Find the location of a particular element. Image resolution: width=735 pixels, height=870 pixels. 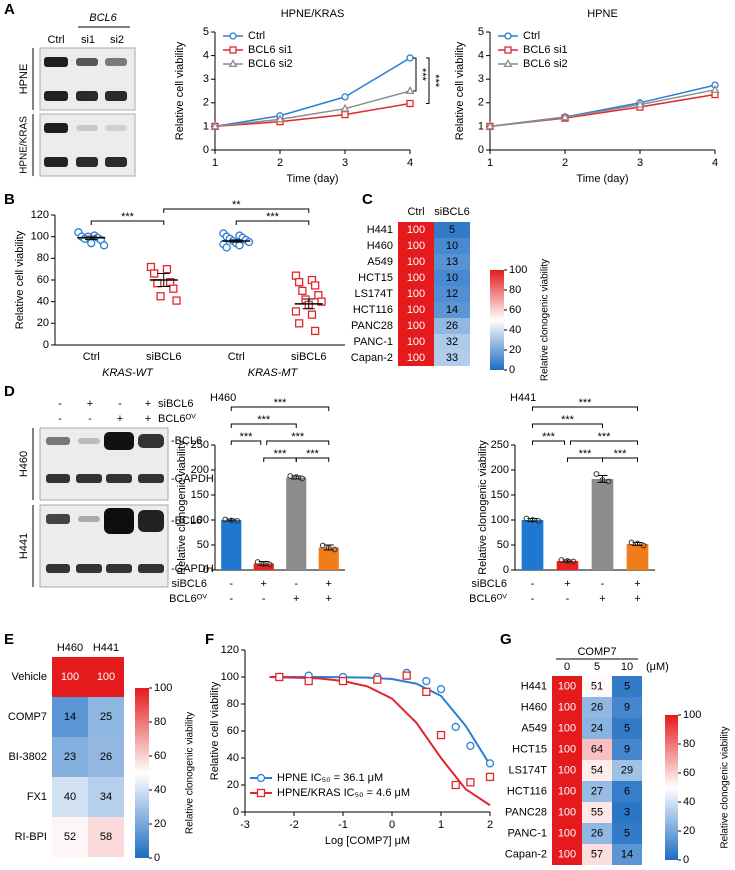

y-tick-label: 1 is located at coordinates (206, 126).